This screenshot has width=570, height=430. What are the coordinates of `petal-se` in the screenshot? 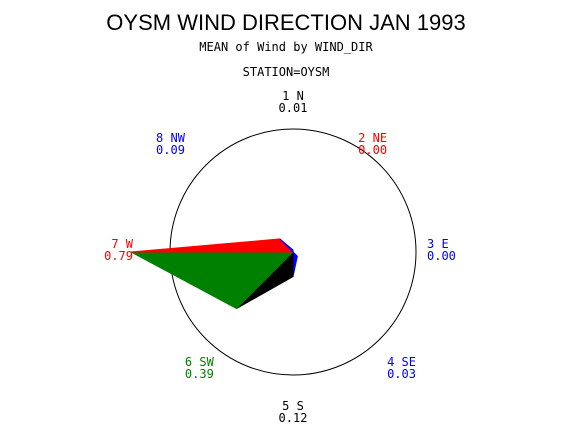 It's located at (295, 263).